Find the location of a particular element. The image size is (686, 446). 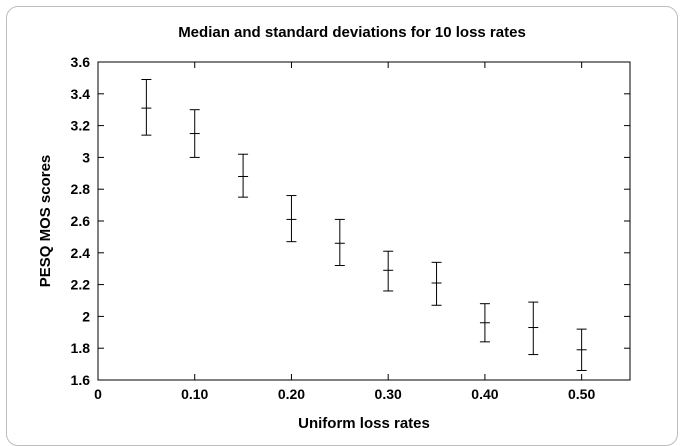

x-axis-label: Uniform loss rates is located at coordinates (364, 423).